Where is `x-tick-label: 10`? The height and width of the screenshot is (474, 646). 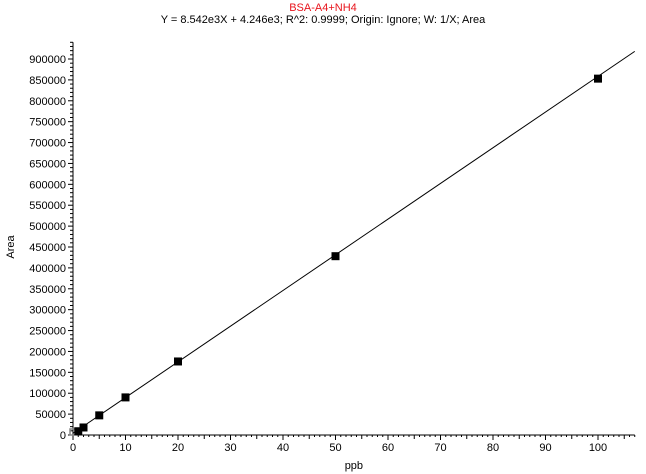 x-tick-label: 10 is located at coordinates (125, 448).